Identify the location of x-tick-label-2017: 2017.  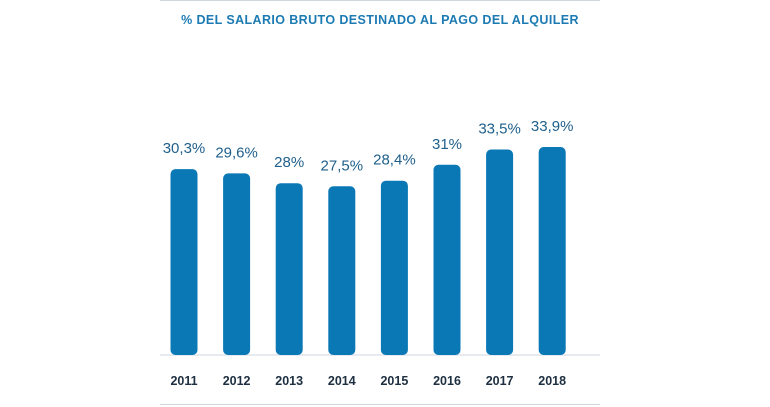
(500, 381).